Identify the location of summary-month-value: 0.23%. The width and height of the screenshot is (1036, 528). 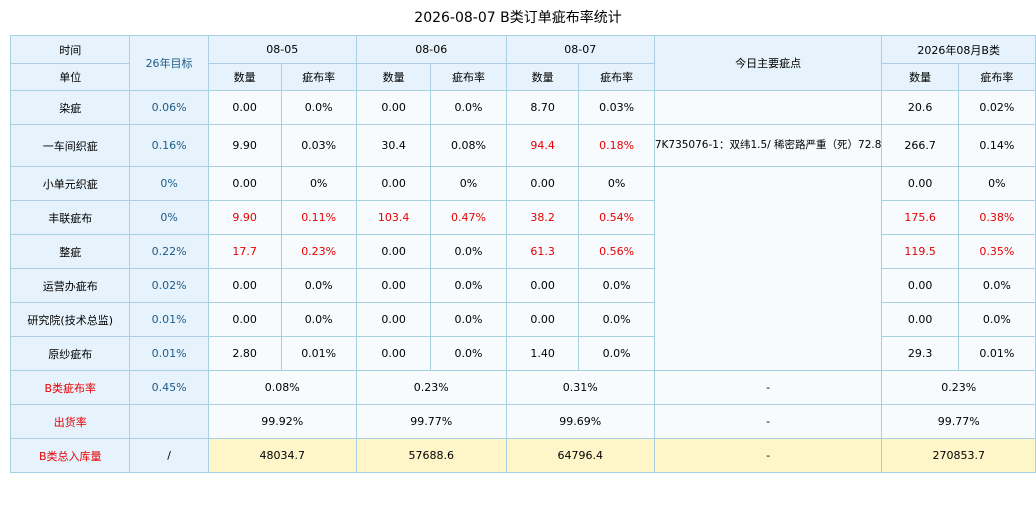
(958, 387).